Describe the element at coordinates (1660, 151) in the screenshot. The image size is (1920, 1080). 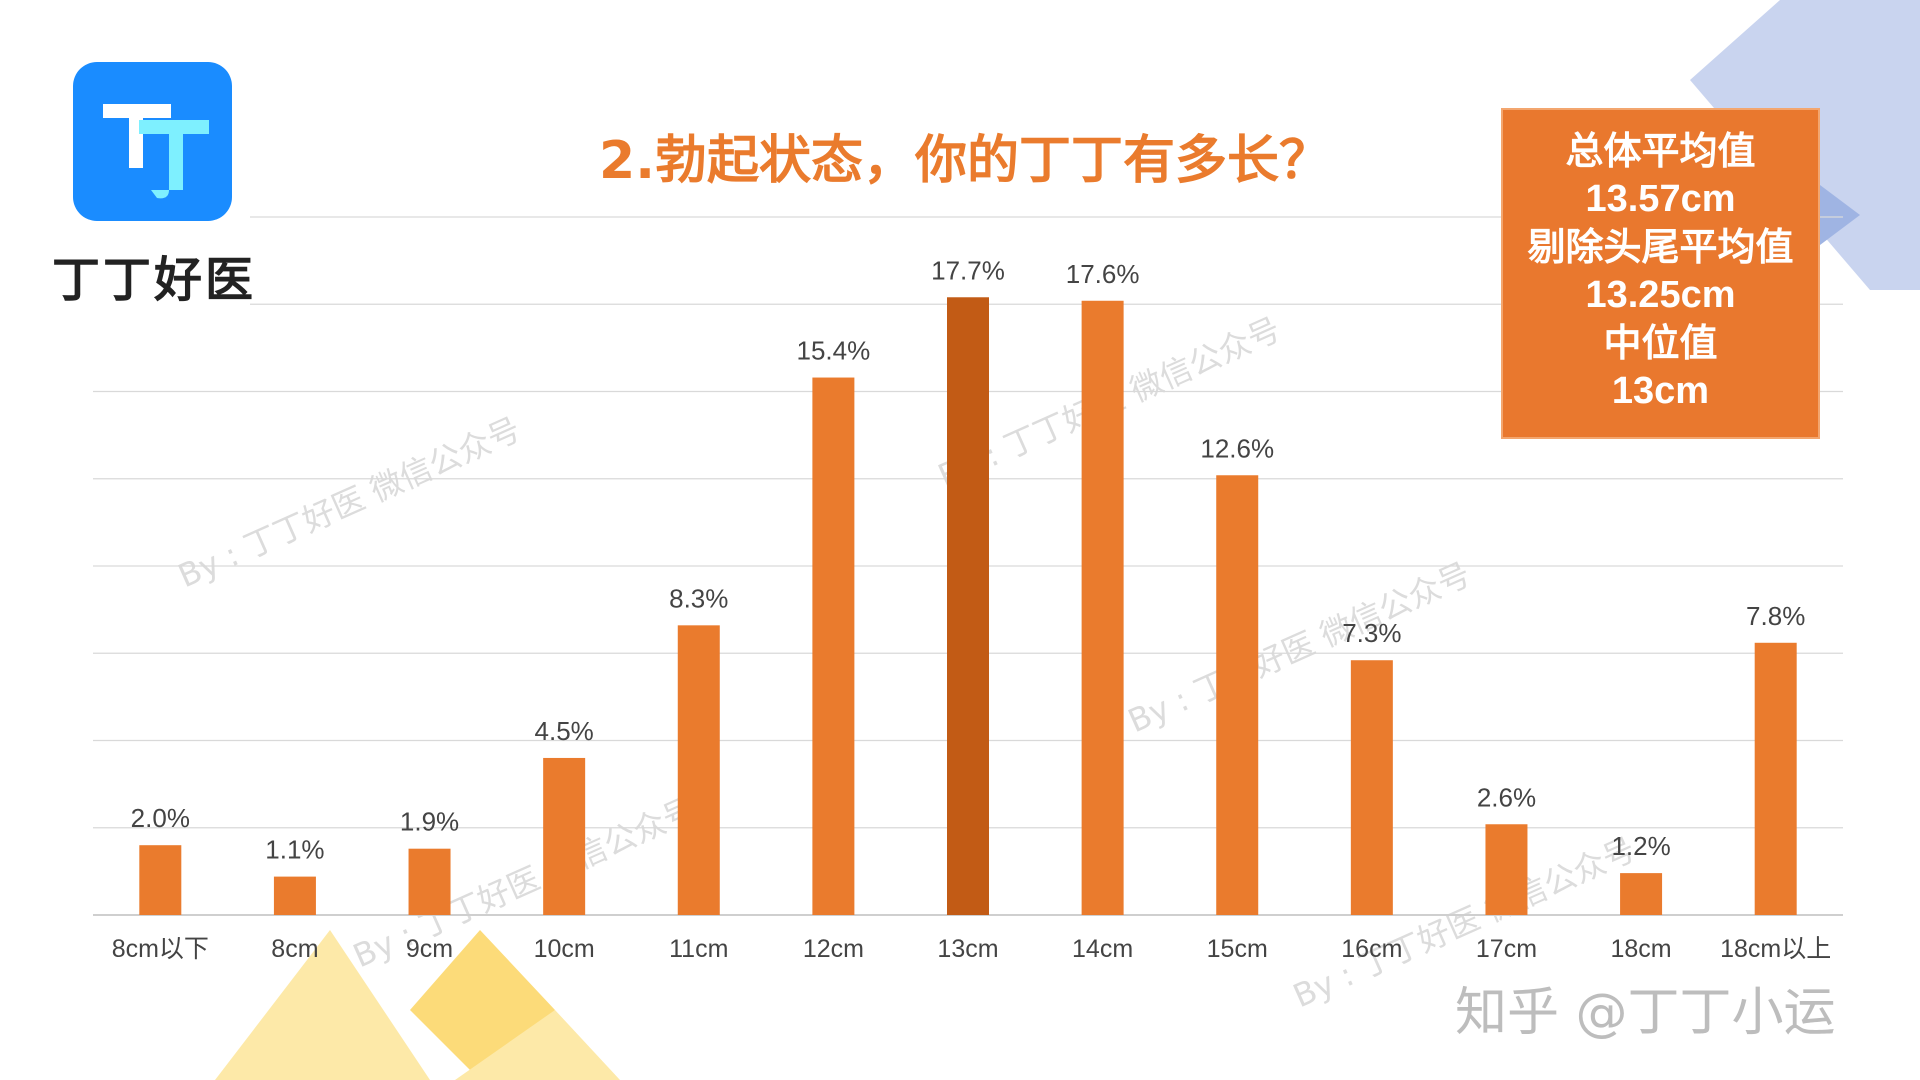
I see `overall-mean-label: 总体平均值` at that location.